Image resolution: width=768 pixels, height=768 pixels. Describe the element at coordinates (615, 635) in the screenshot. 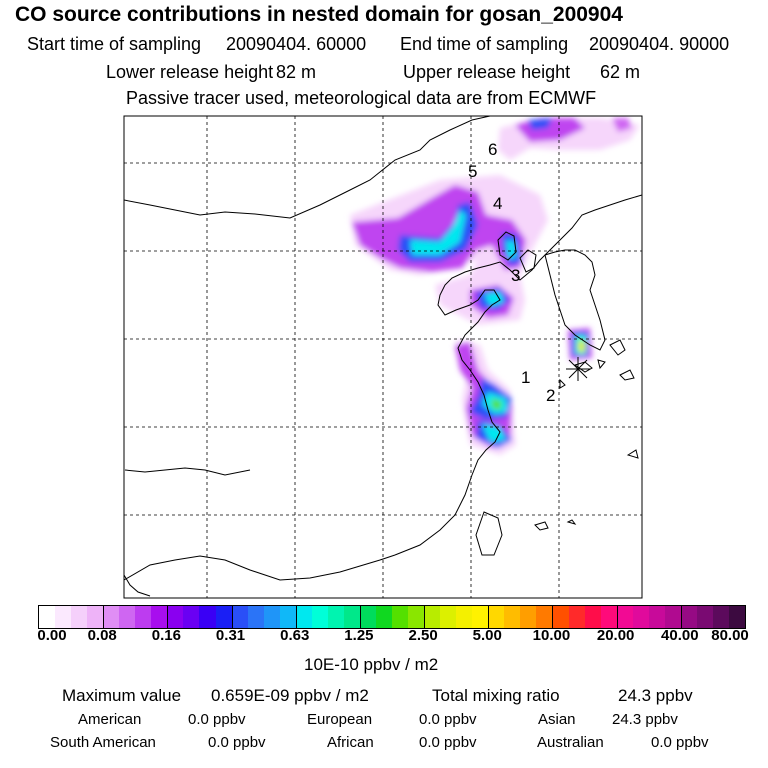

I see `colorbar-tick-label: 20.00` at that location.